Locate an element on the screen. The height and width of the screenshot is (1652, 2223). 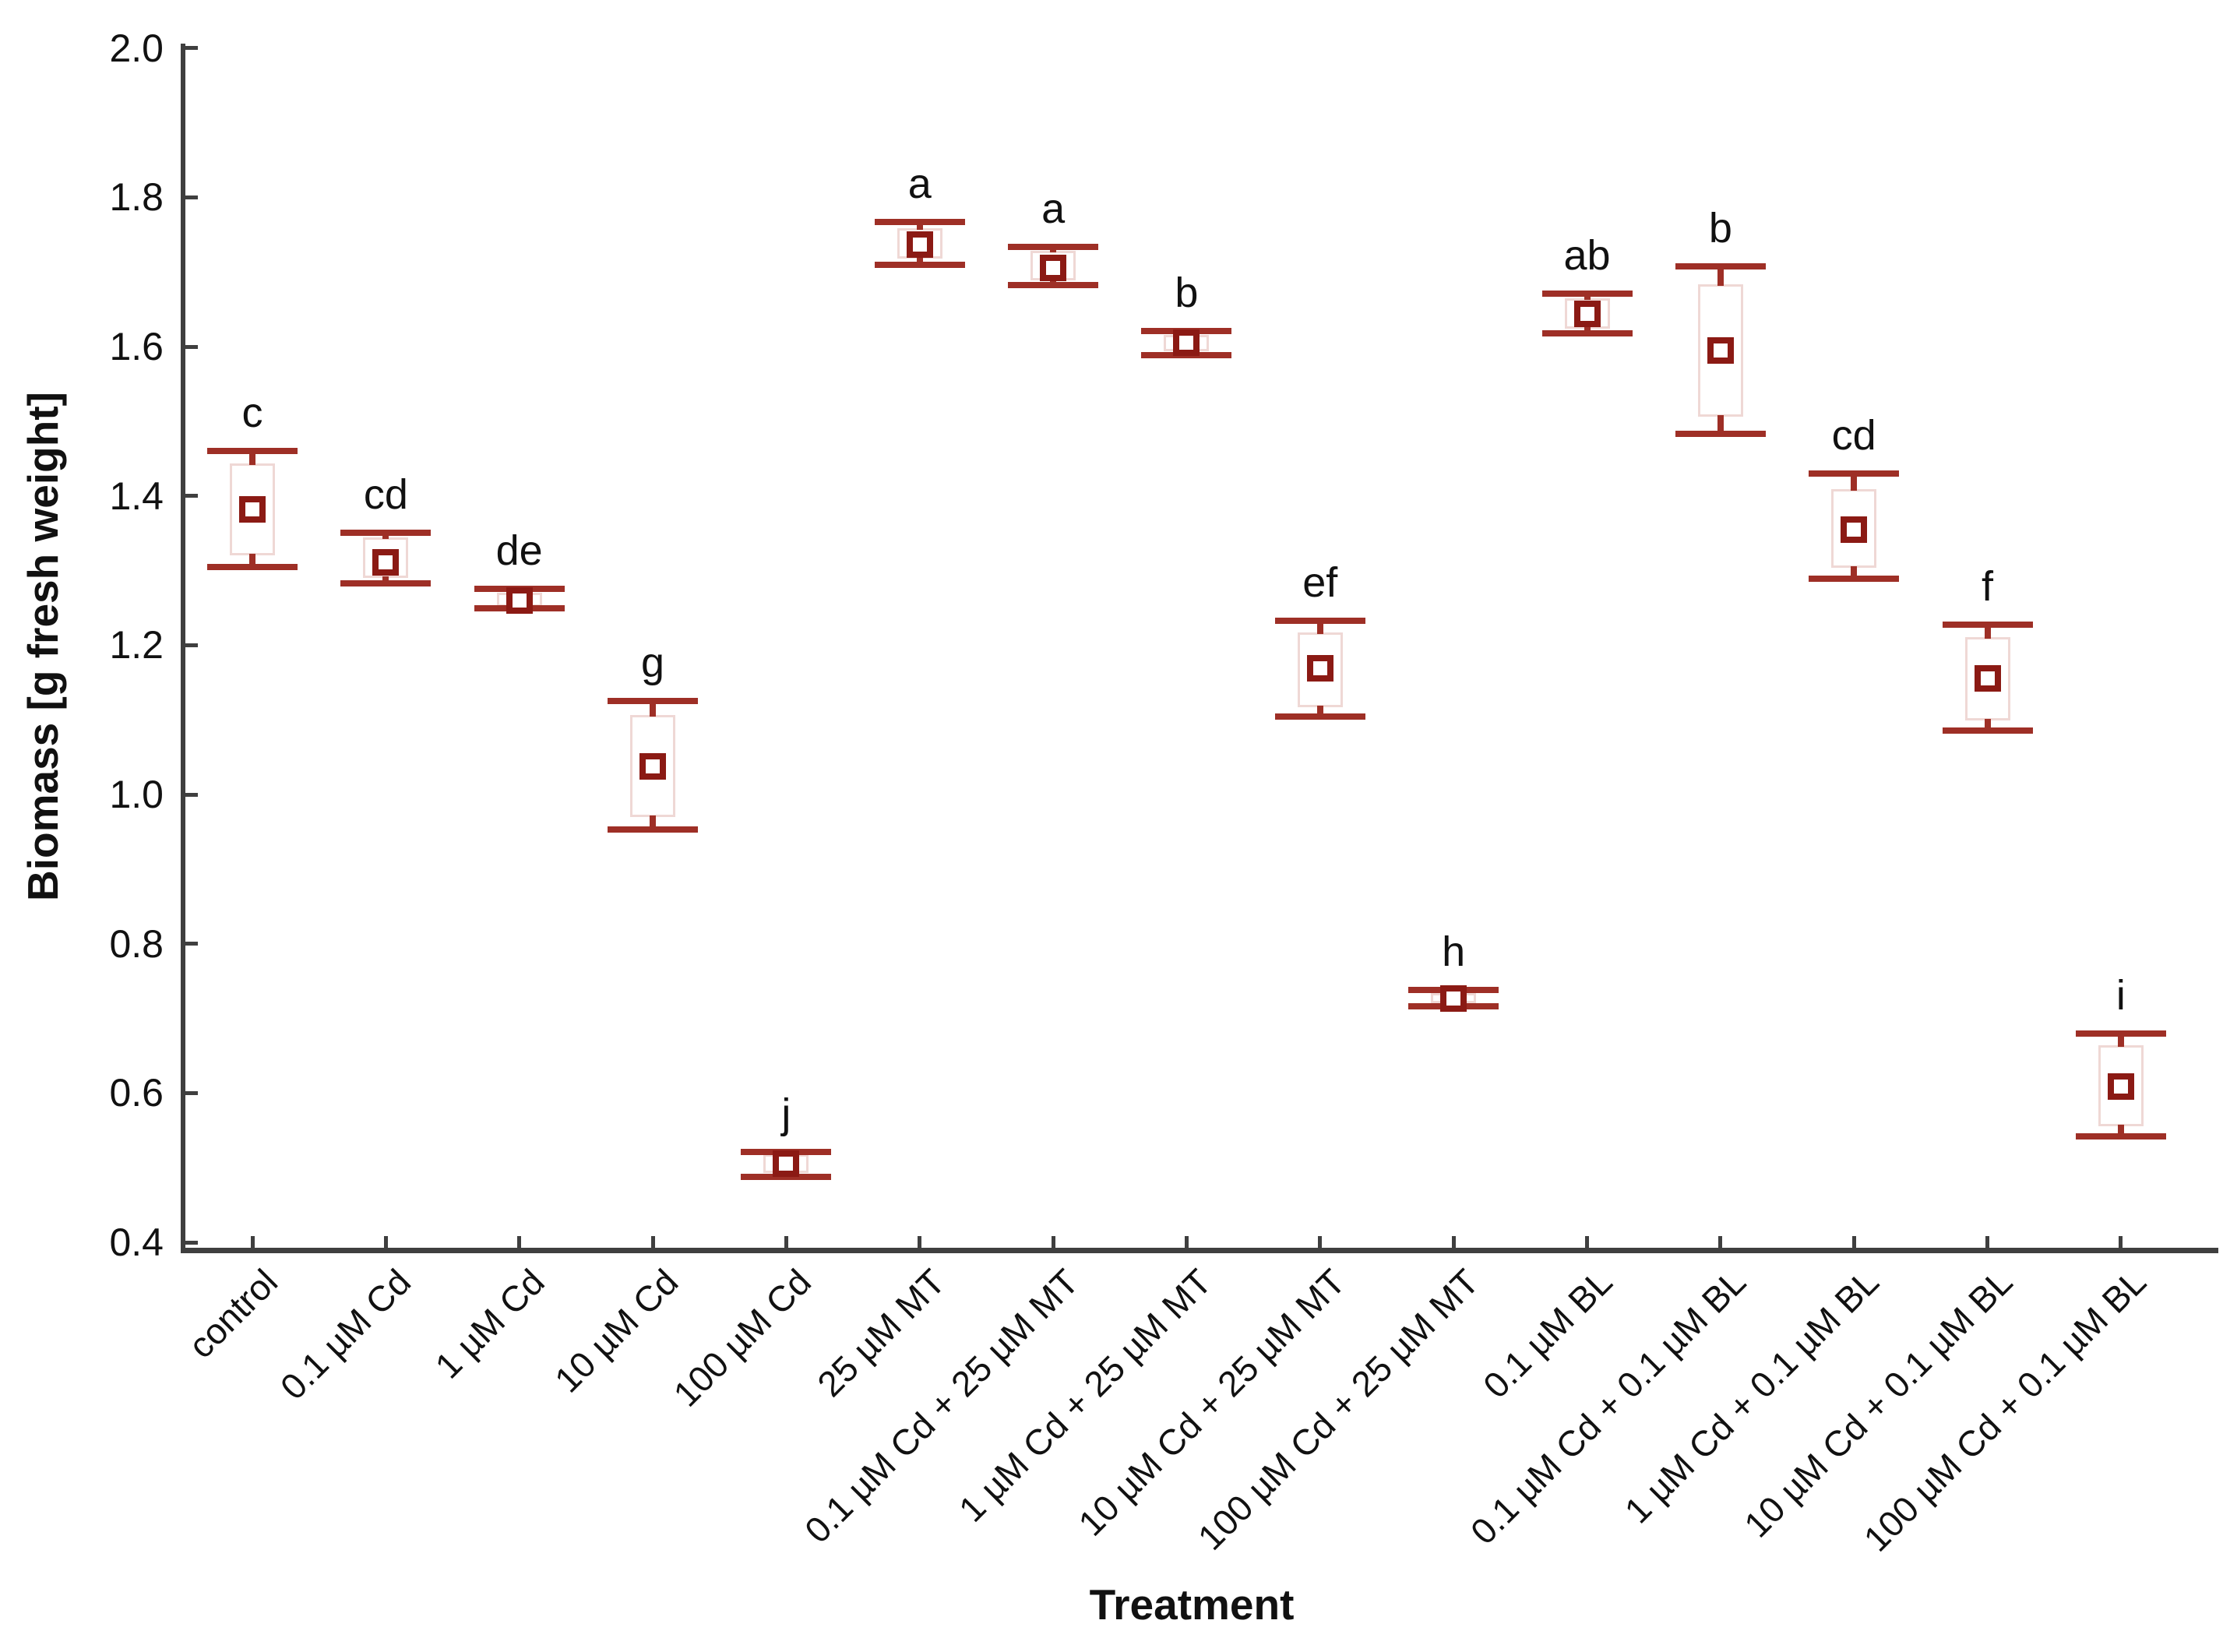
y-tick-label: 1.0 is located at coordinates (136, 795).